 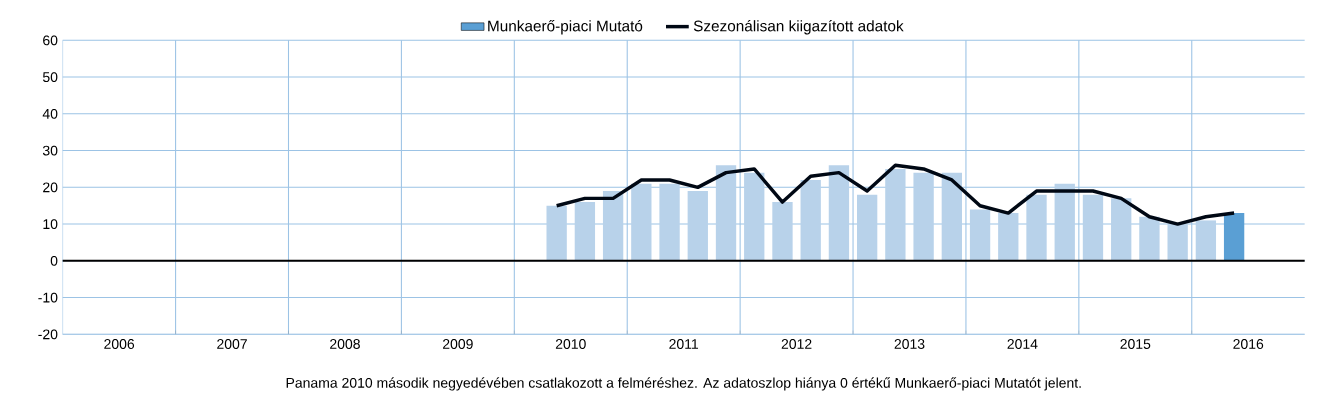 I want to click on x-tick-label: 2015, so click(x=1135, y=344).